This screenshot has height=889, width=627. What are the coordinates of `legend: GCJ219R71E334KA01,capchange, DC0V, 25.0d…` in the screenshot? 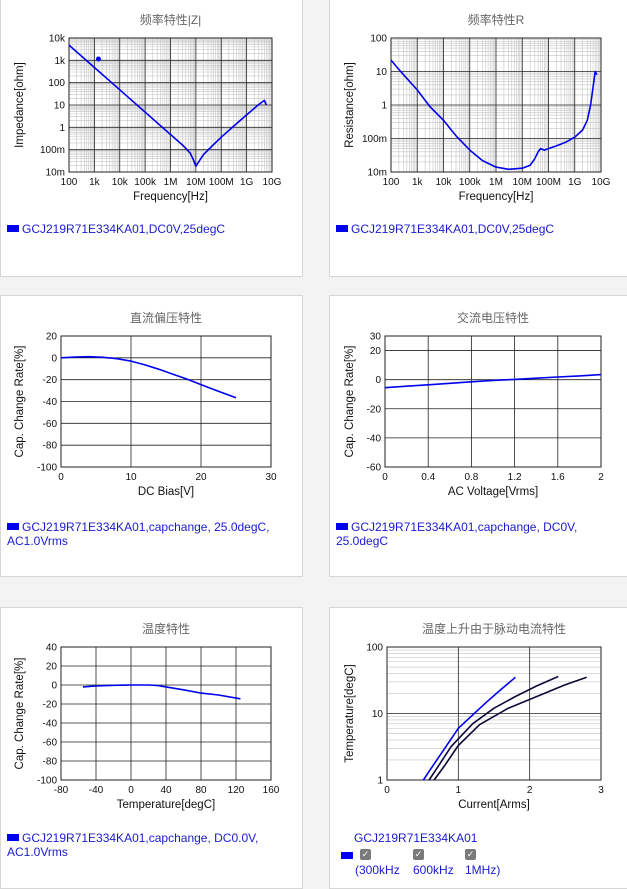 It's located at (481, 534).